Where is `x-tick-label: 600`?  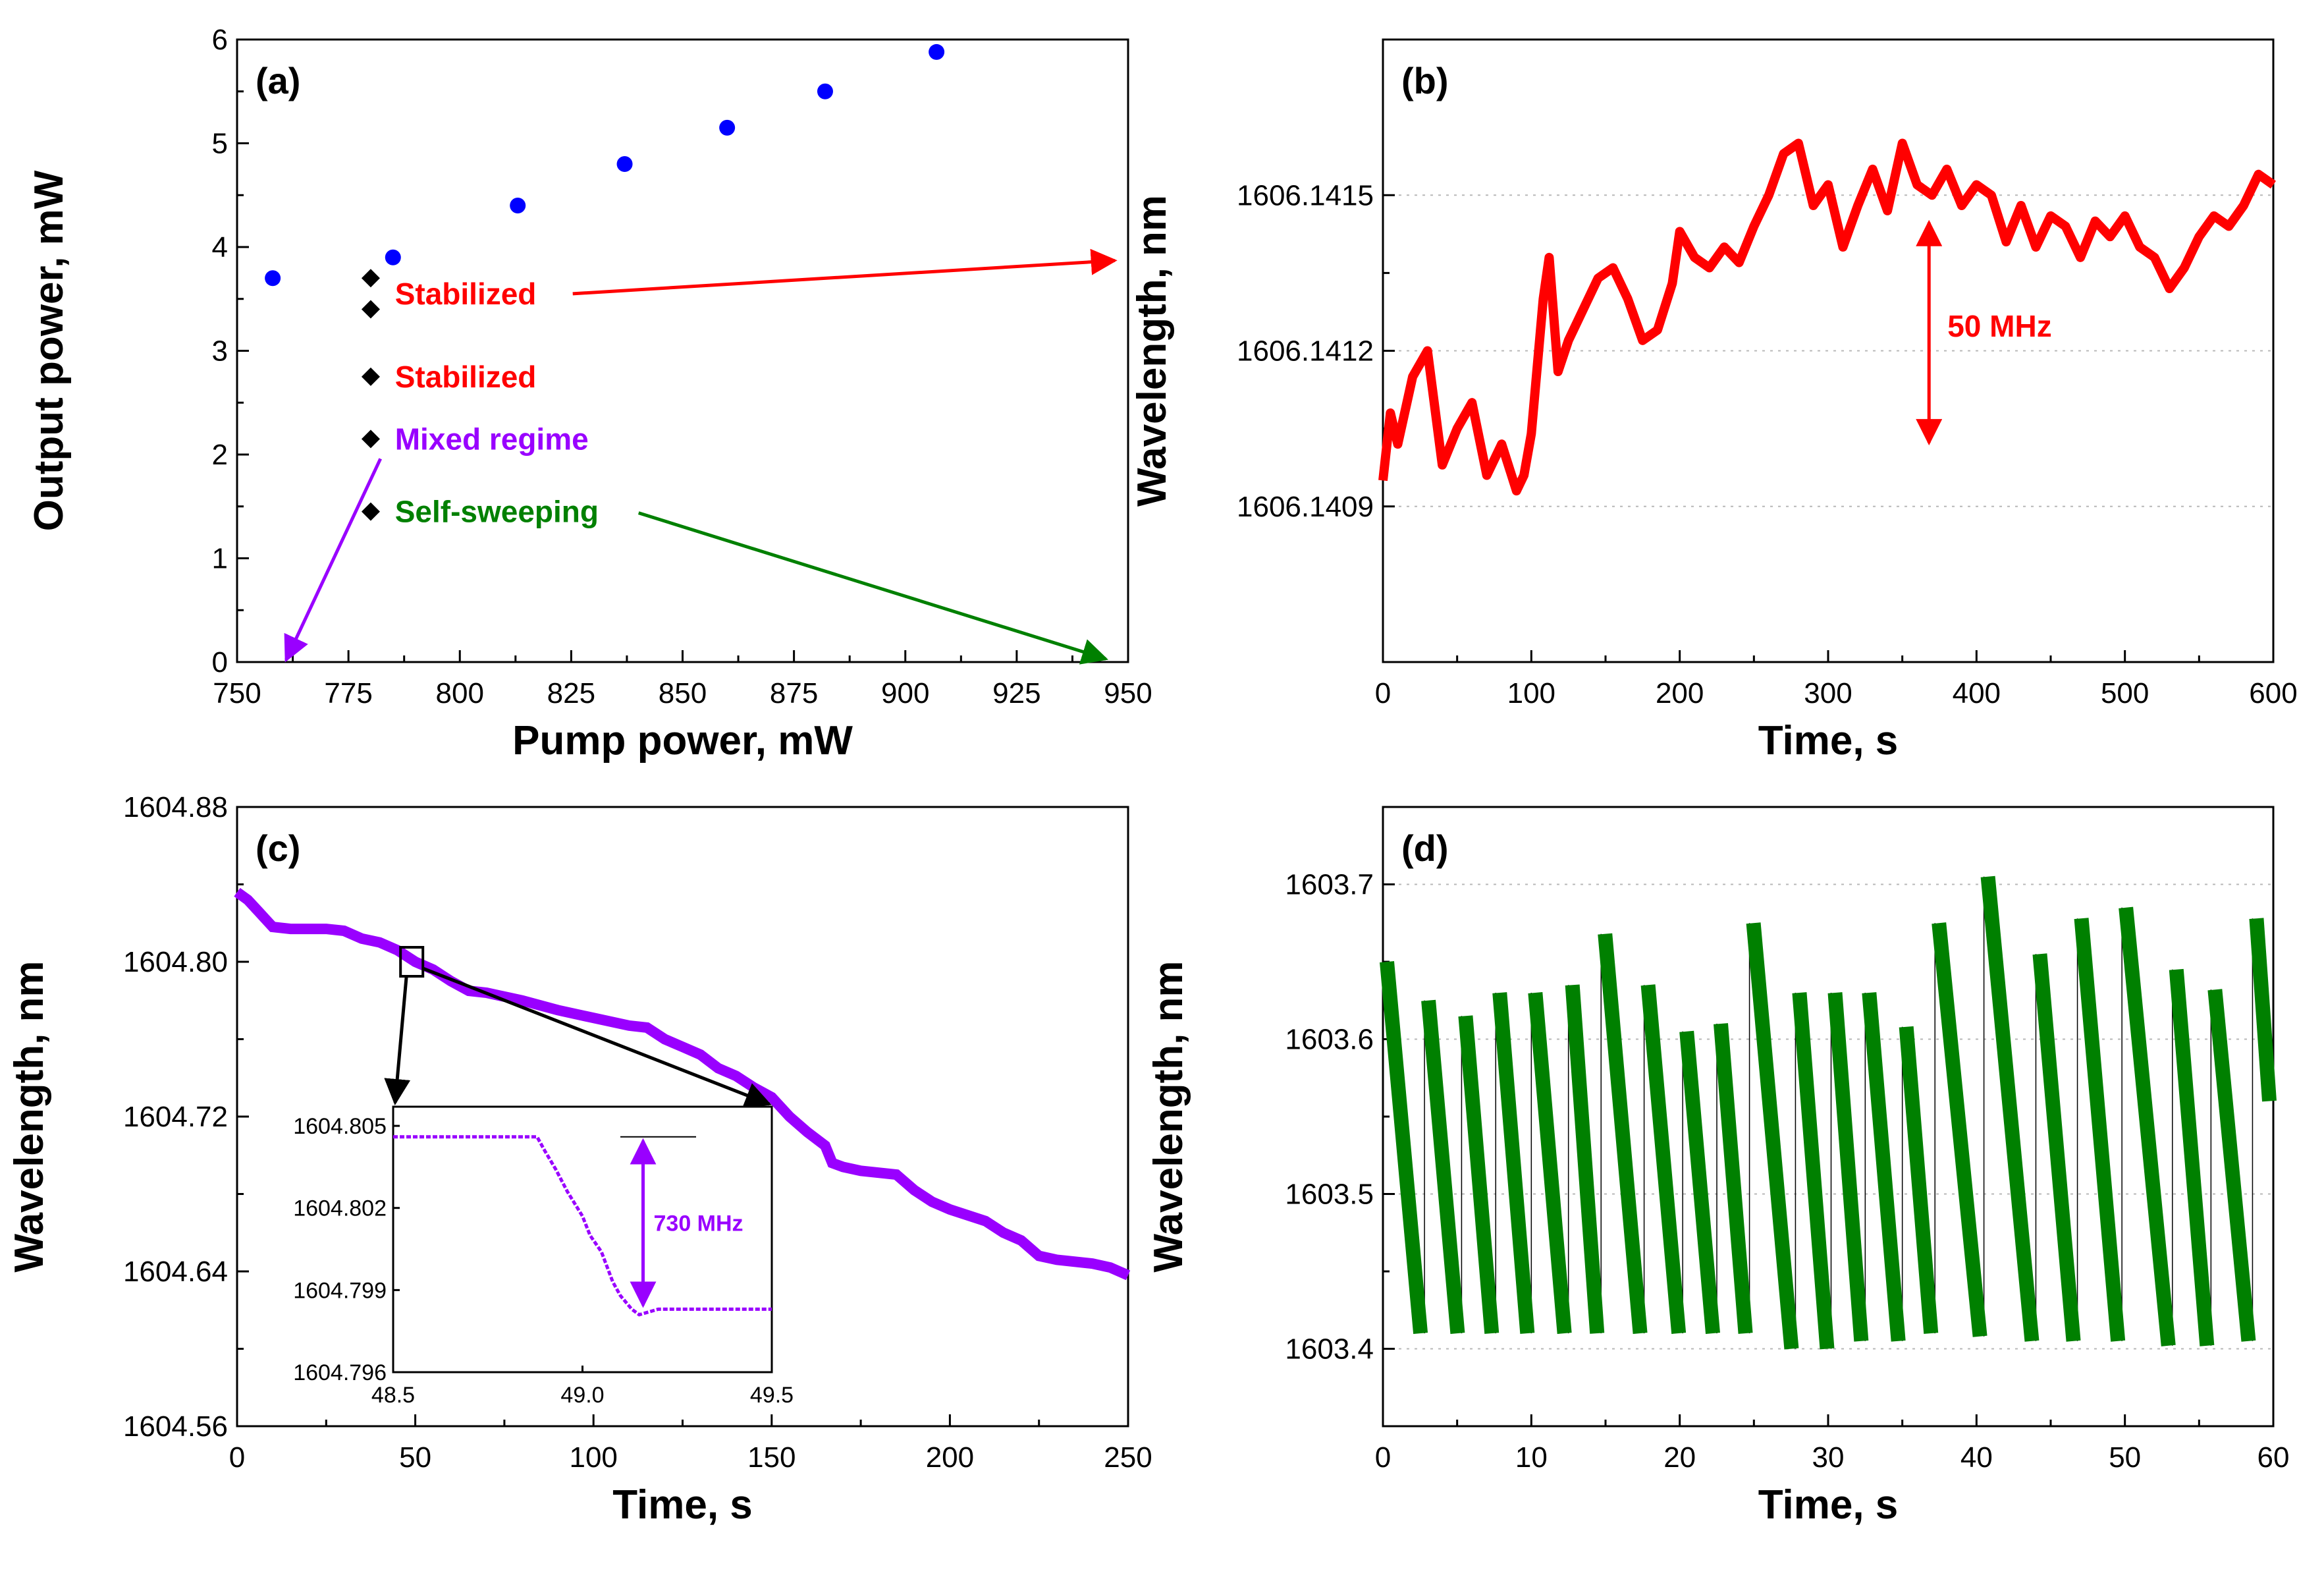
x-tick-label: 600 is located at coordinates (2273, 693).